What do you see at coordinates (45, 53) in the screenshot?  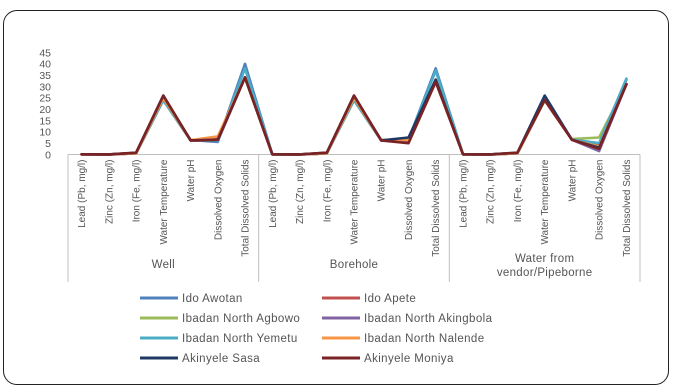 I see `y-tick-label: 45` at bounding box center [45, 53].